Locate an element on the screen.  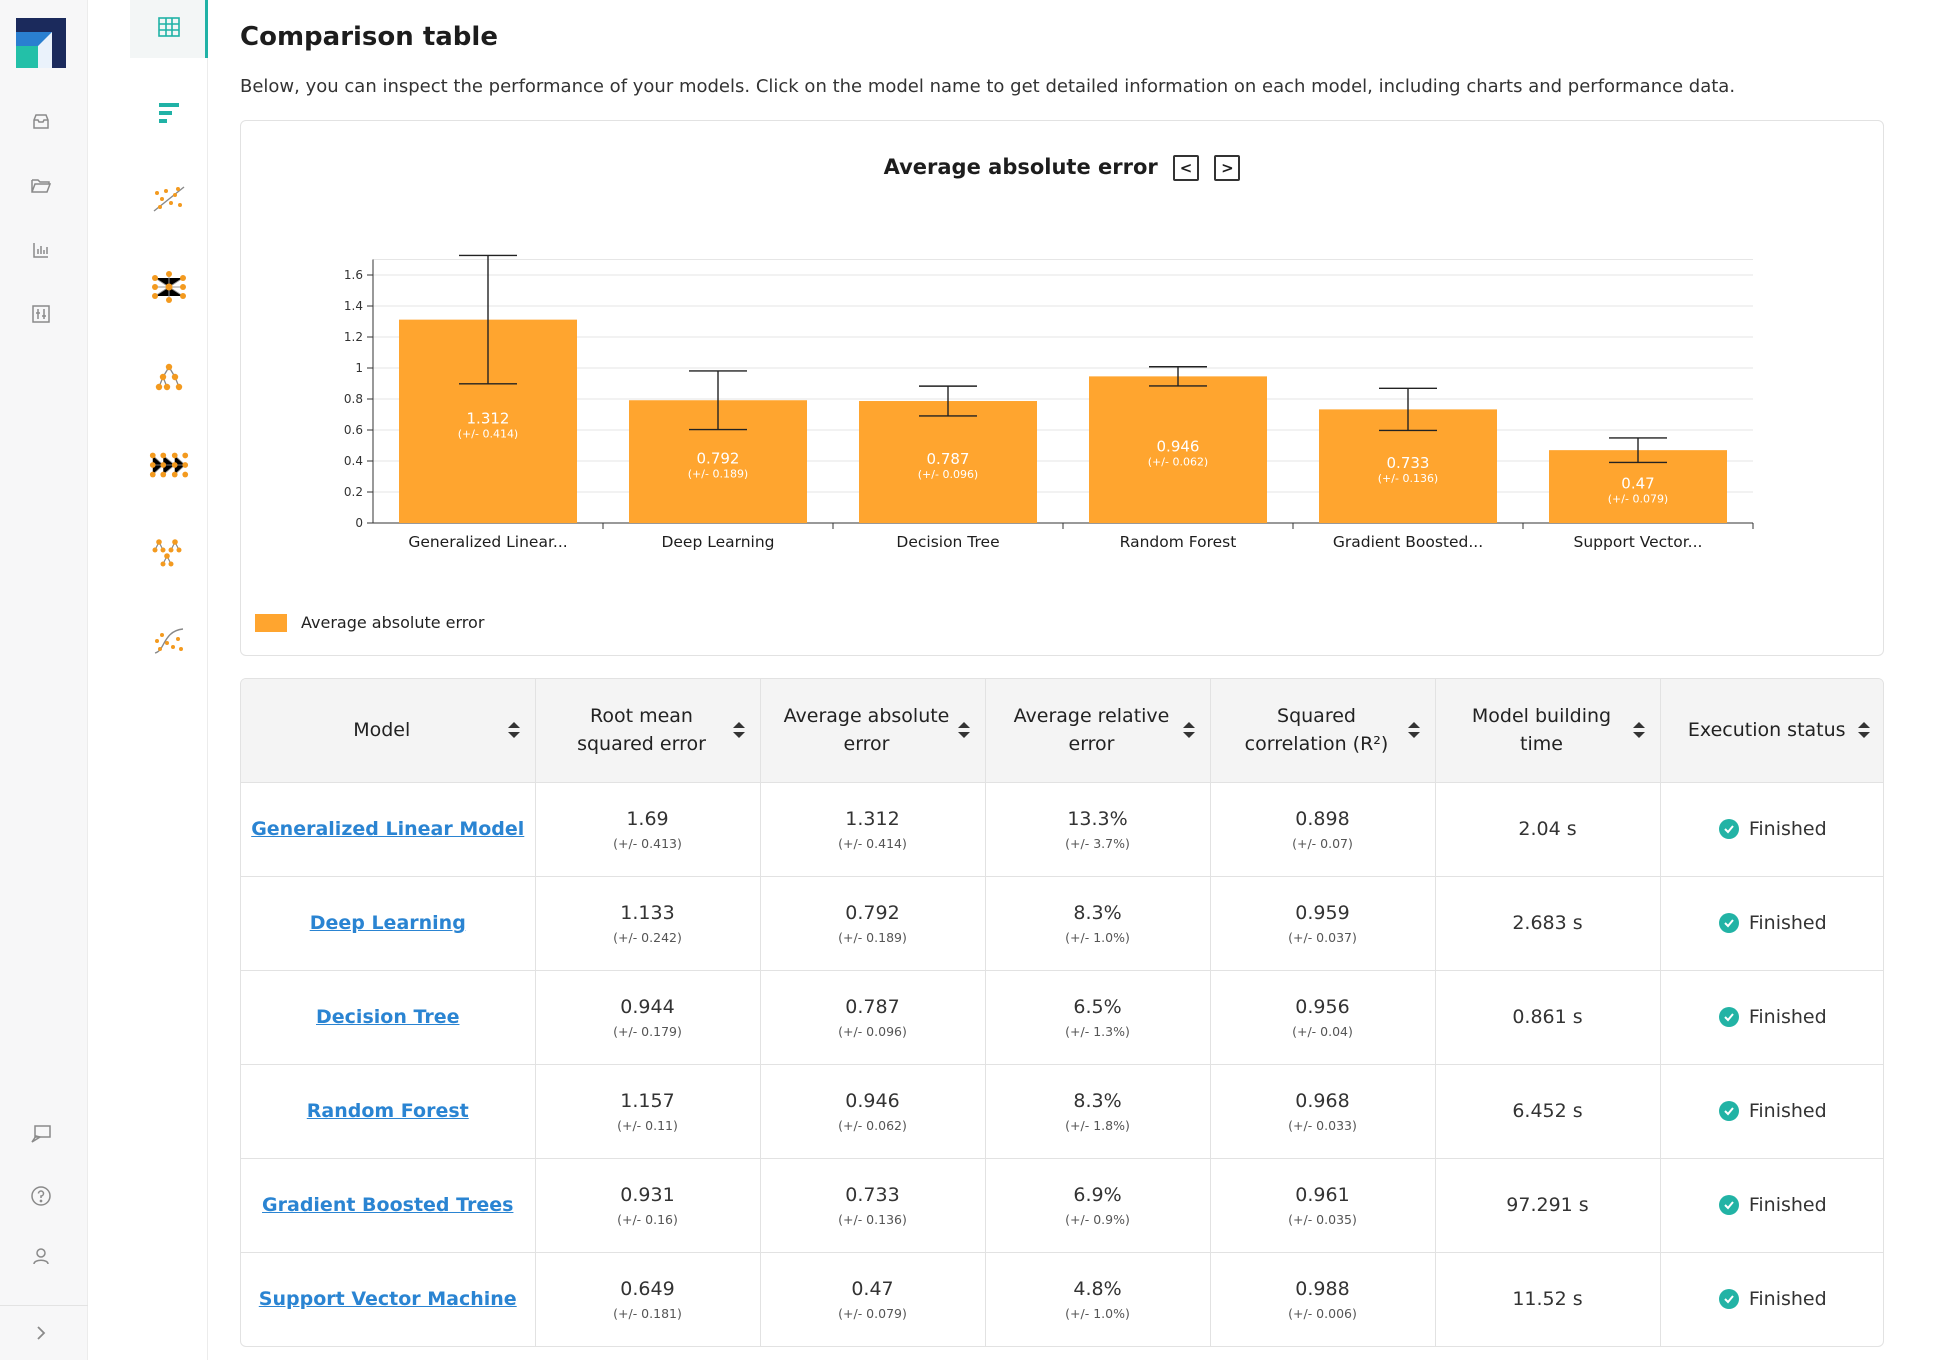
metric-cell: 1.312 (+/- 0.414) is located at coordinates (873, 829).